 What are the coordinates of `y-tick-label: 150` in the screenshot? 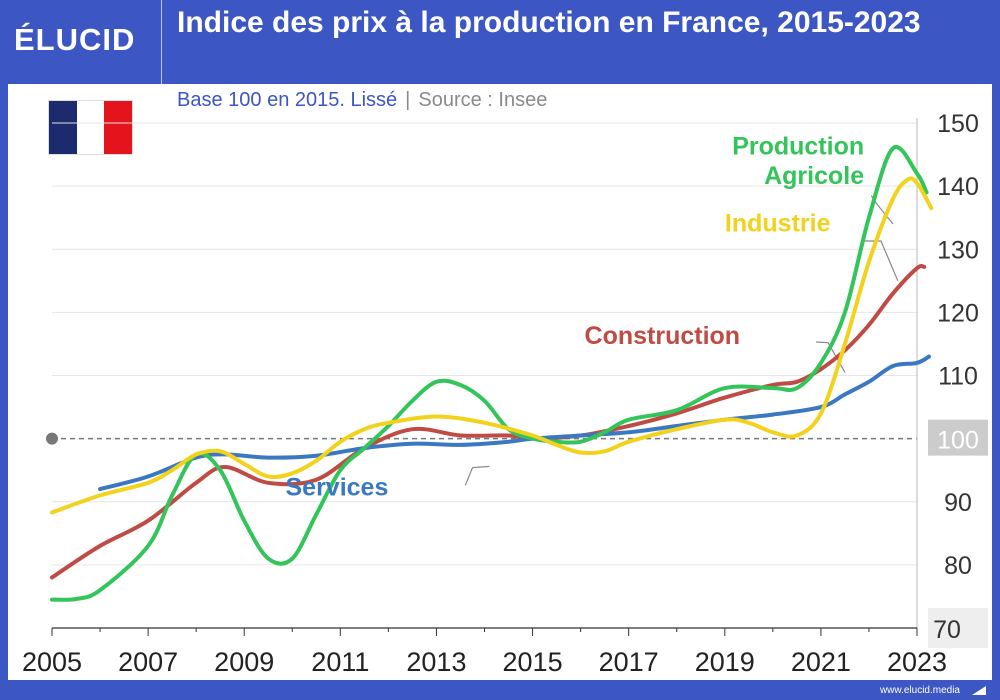 It's located at (958, 124).